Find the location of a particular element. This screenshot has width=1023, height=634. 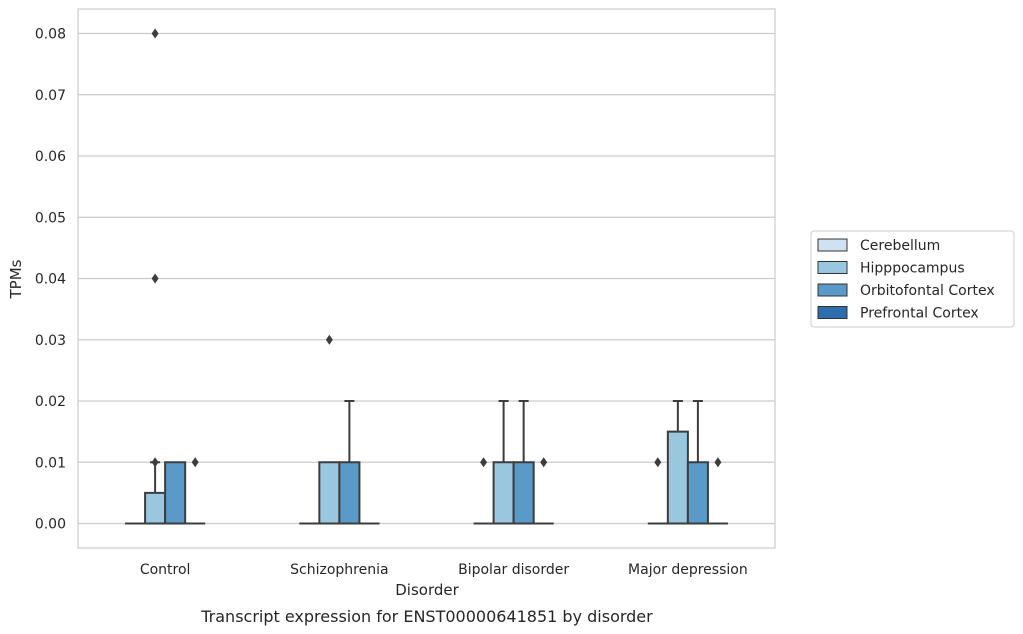

x-tick-label: Major depression is located at coordinates (688, 570).